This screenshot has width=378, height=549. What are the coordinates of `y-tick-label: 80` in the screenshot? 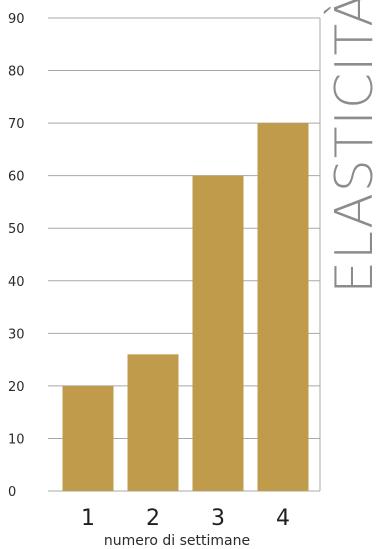 It's located at (16, 72).